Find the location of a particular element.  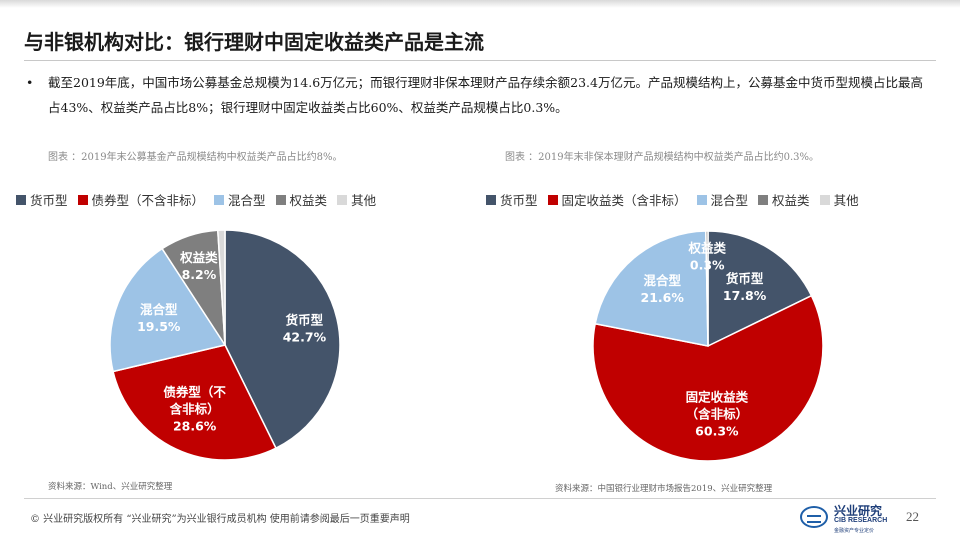

chart1-legend: 货币型 债券型（不含非标） 混合型 权益类 其他 is located at coordinates (201, 199).